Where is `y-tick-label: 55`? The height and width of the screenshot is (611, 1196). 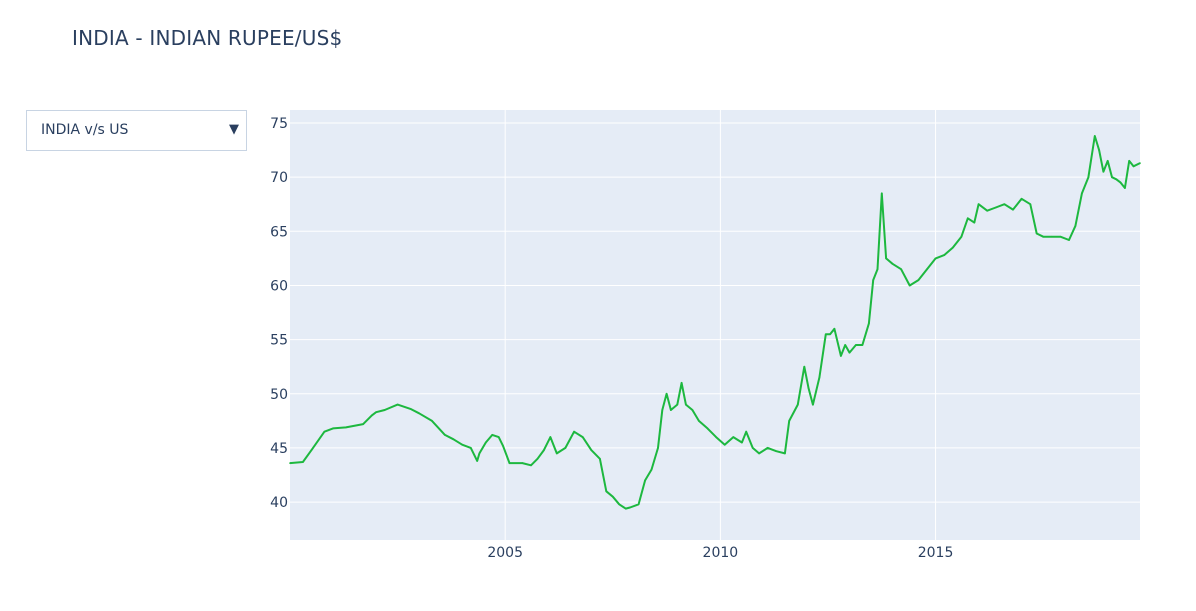 y-tick-label: 55 is located at coordinates (279, 341).